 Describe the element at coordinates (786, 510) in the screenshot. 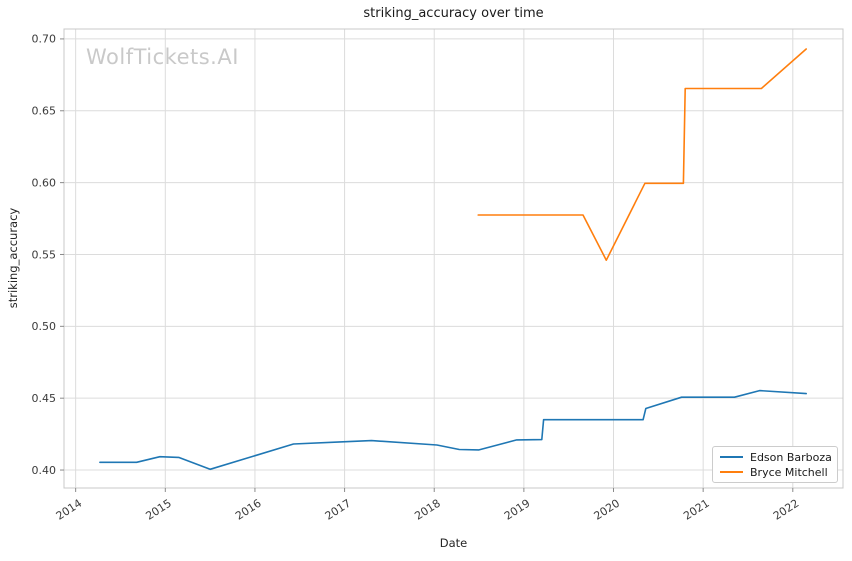

I see `x-tick-label: 2022` at that location.